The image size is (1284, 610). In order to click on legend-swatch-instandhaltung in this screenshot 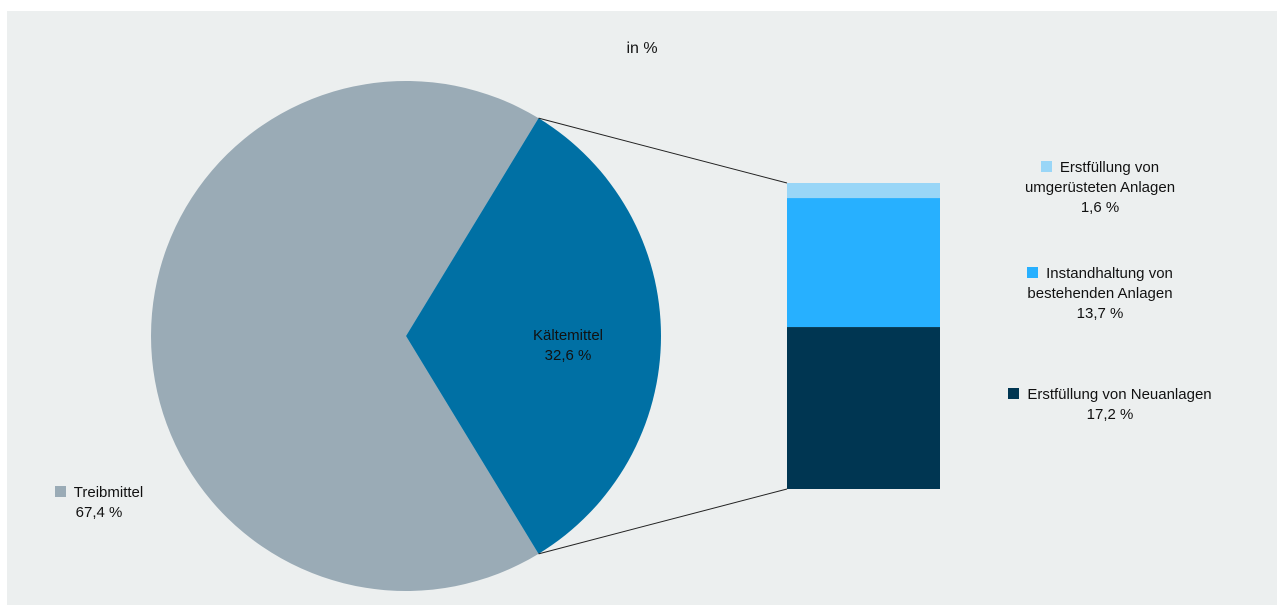, I will do `click(1033, 272)`.